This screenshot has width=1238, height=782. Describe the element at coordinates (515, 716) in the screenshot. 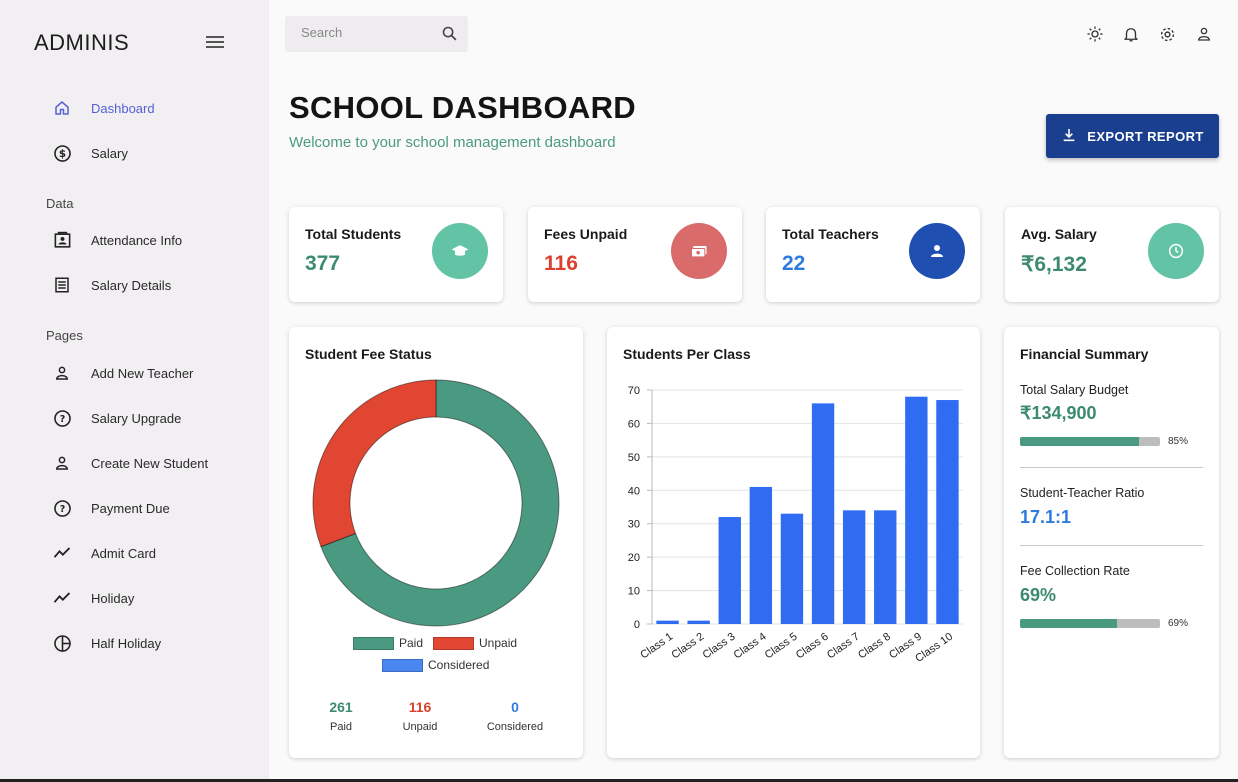

I see `fee-stat-considered: 0 Considered` at that location.